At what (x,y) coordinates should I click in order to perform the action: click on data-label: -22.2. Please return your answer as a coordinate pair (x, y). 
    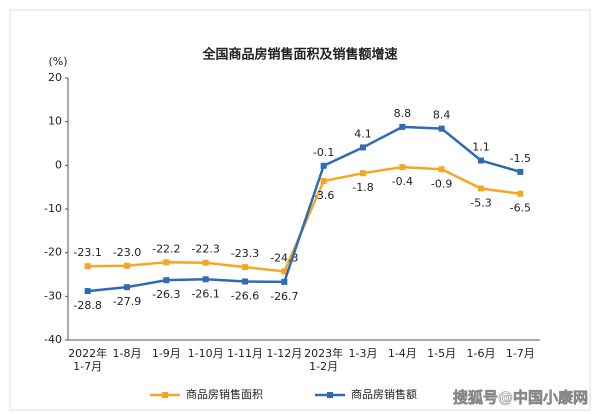
    Looking at the image, I should click on (166, 248).